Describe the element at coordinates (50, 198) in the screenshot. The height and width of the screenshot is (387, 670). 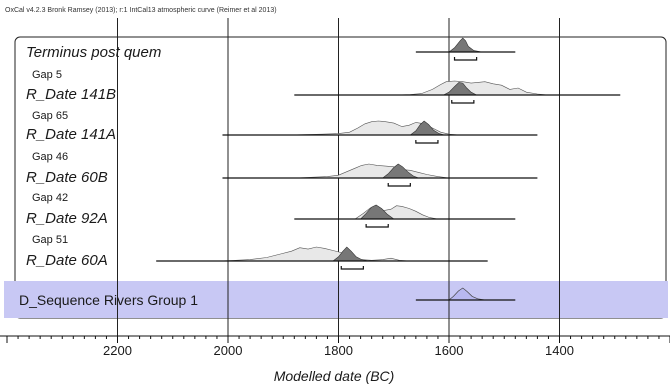
I see `gap-label: Gap 42` at that location.